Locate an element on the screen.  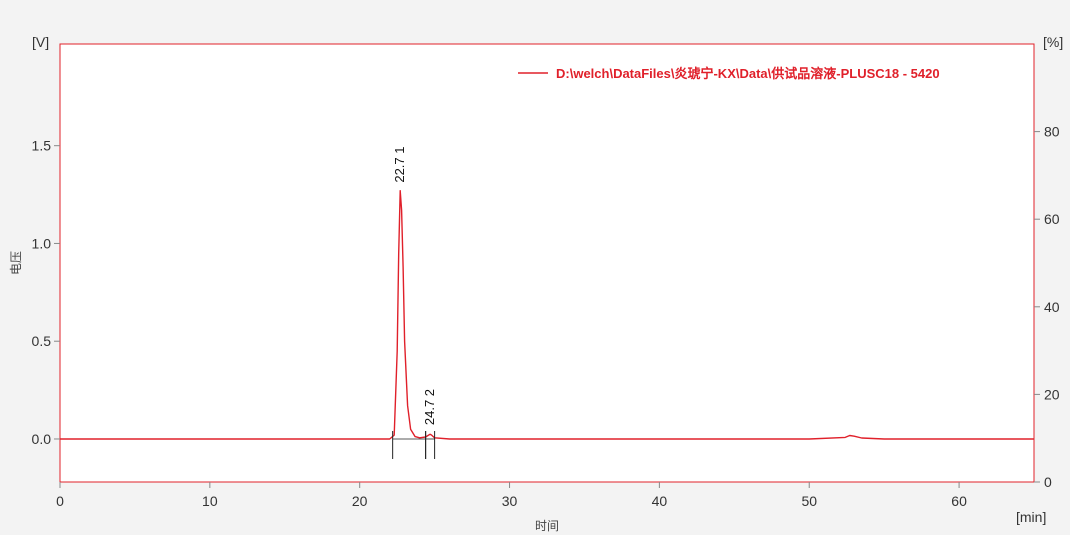
y-tick-label-0: 0.0 is located at coordinates (42, 439).